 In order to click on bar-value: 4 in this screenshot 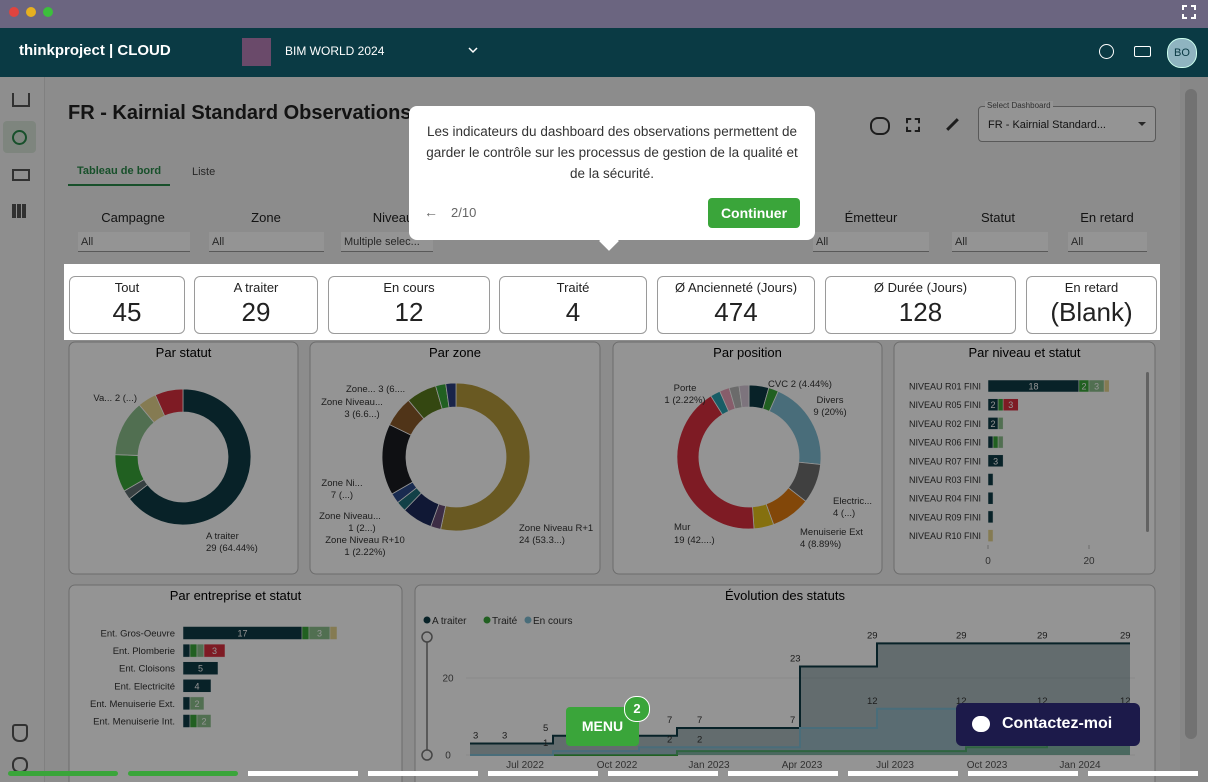, I will do `click(196, 686)`.